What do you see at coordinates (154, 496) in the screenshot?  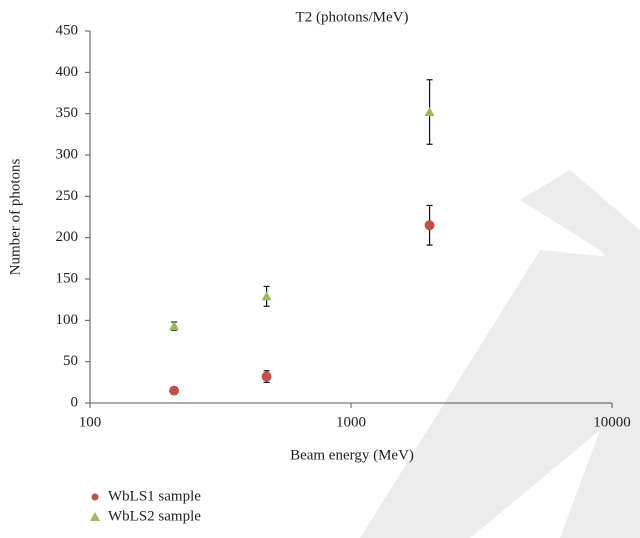 I see `legend-label: WbLS1 sample` at bounding box center [154, 496].